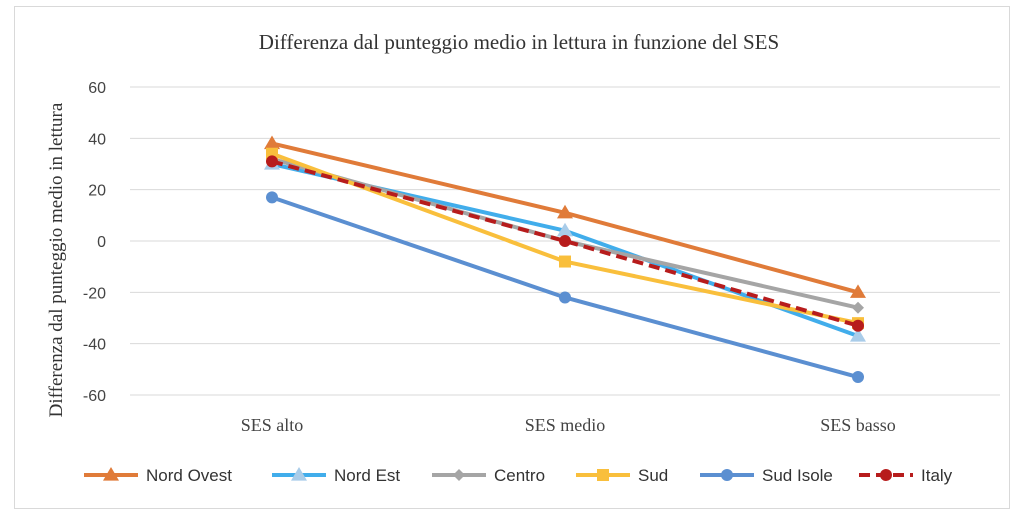  What do you see at coordinates (94, 345) in the screenshot?
I see `y-tick-label: -40` at bounding box center [94, 345].